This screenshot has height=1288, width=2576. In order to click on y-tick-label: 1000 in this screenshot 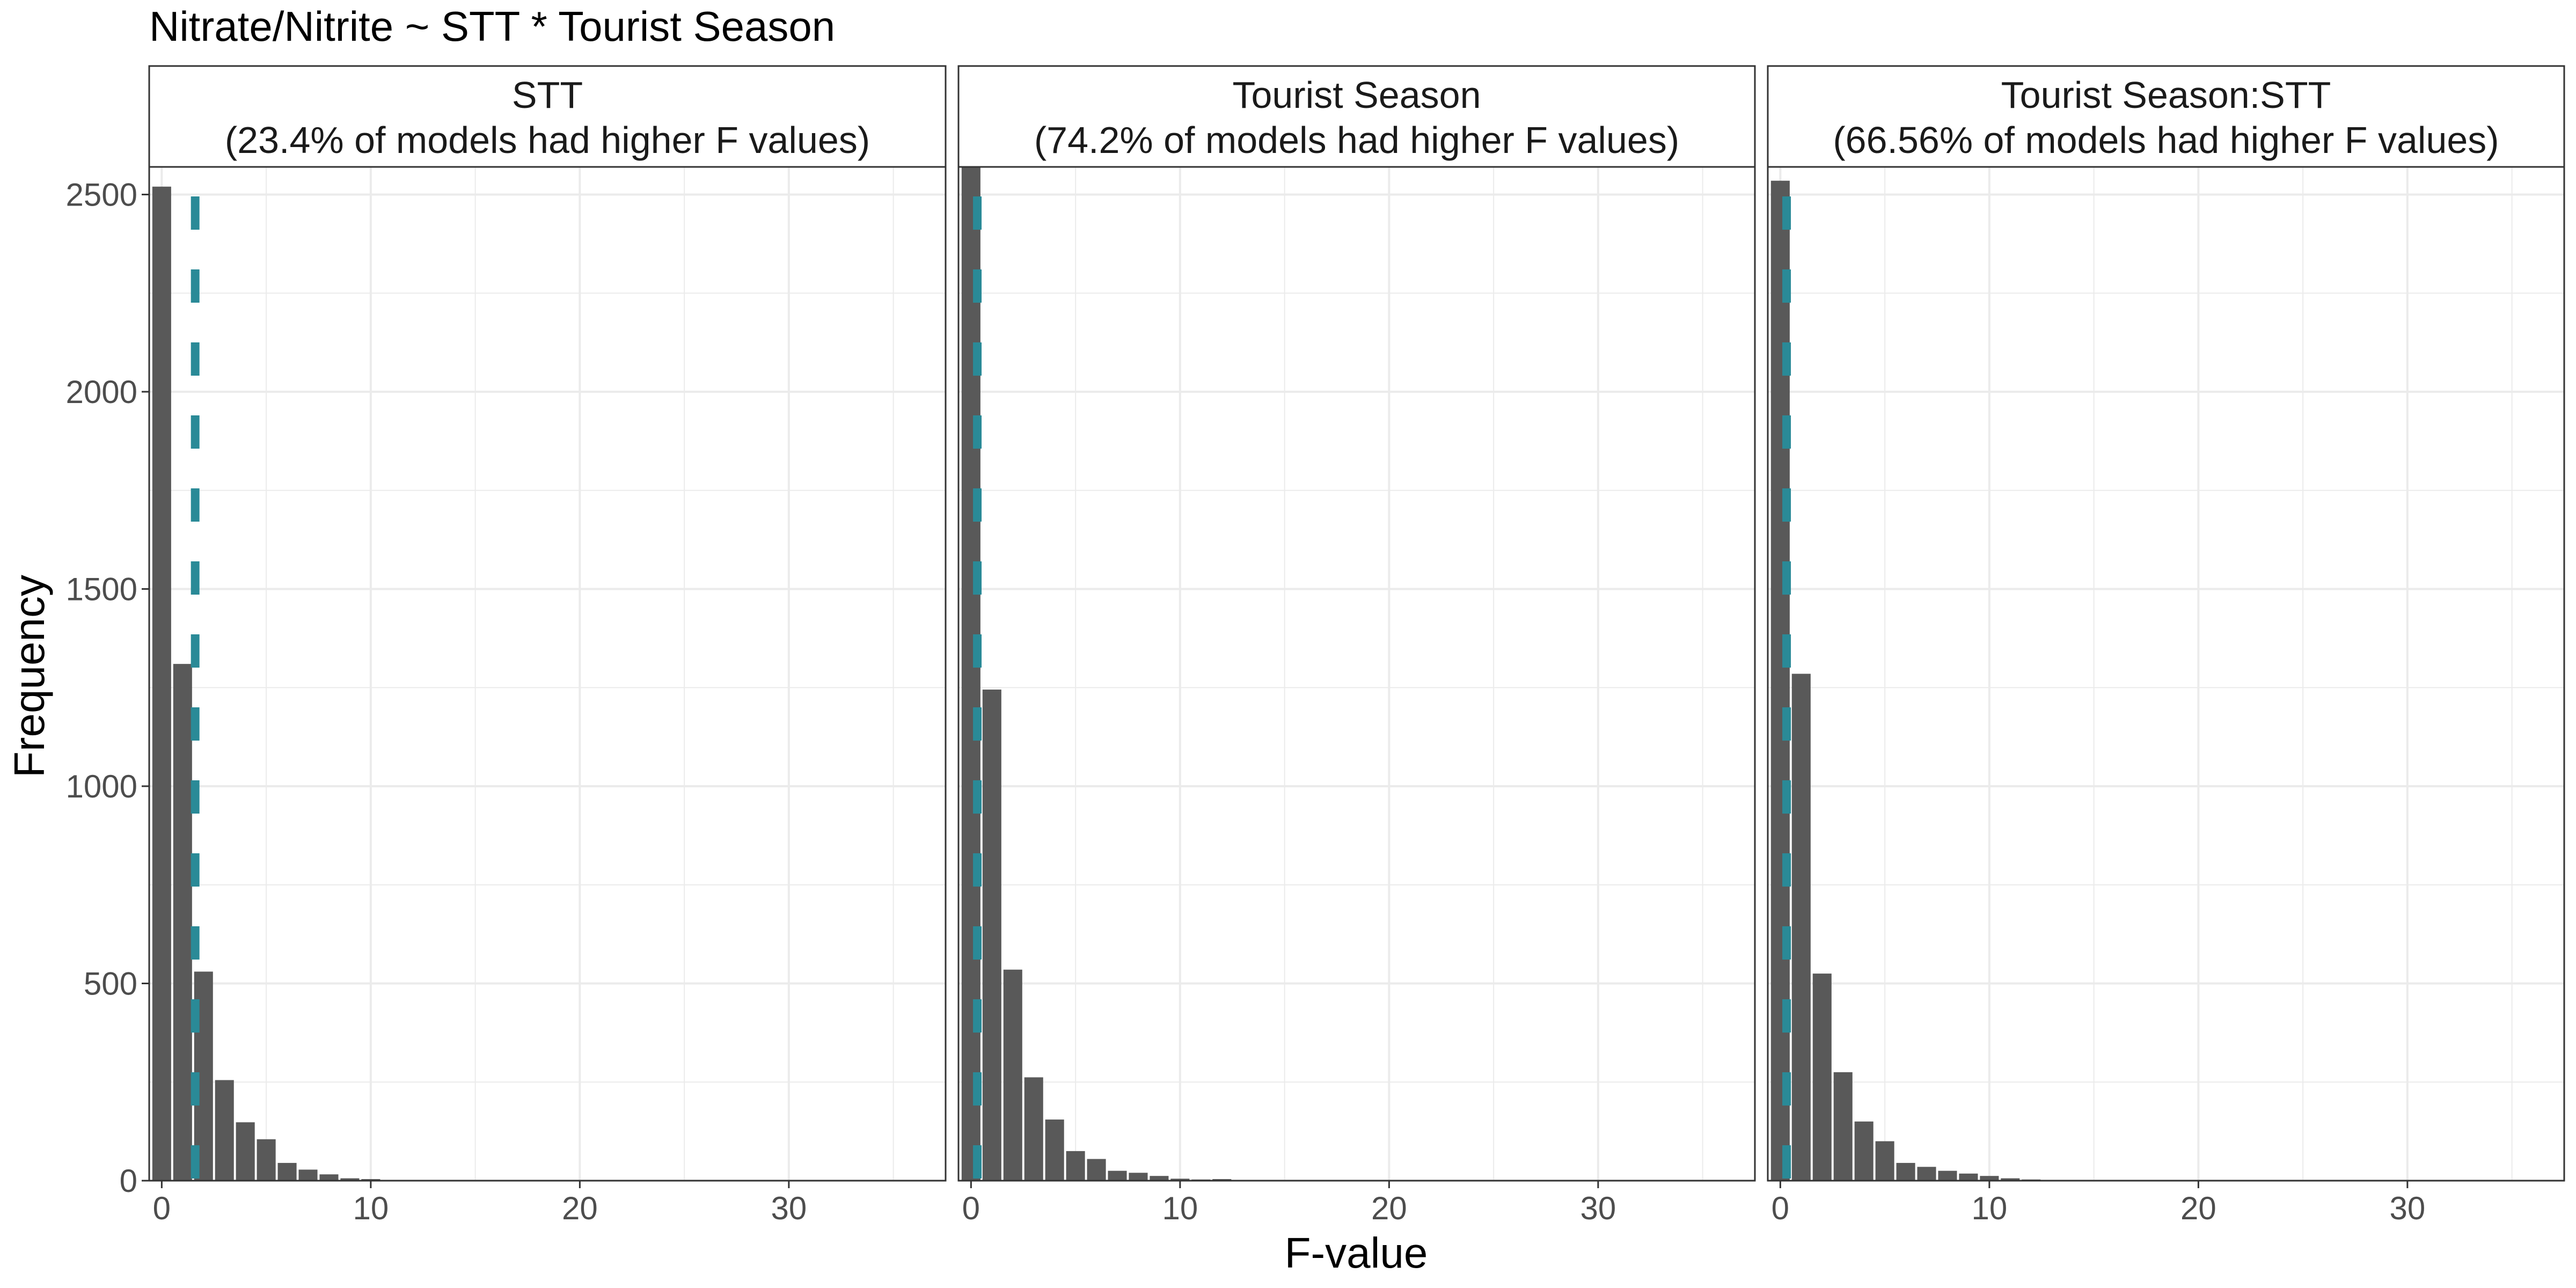, I will do `click(101, 786)`.